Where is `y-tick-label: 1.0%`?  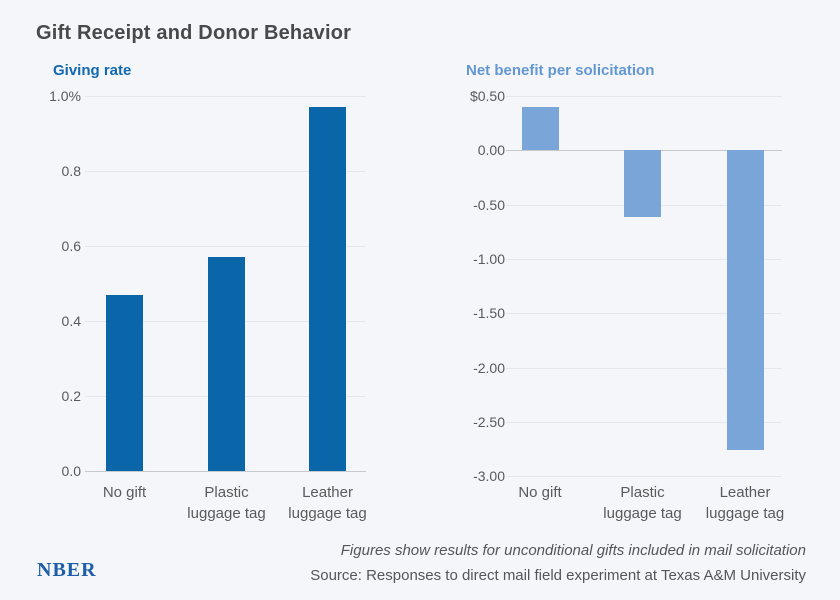 y-tick-label: 1.0% is located at coordinates (65, 96).